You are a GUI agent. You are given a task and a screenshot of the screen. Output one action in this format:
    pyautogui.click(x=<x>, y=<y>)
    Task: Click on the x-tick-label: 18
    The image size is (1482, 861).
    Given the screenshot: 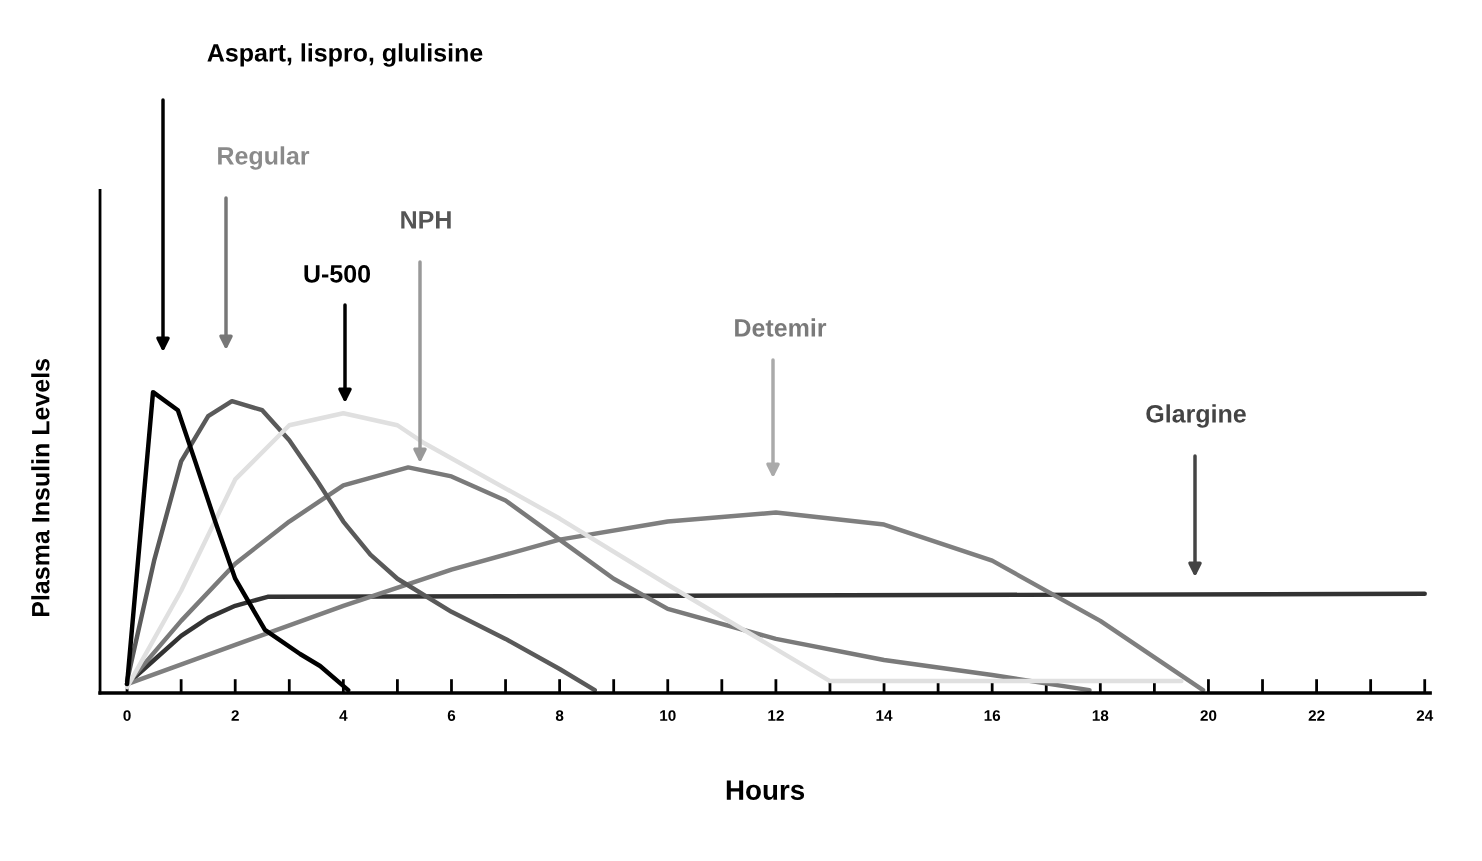 What is the action you would take?
    pyautogui.click(x=1100, y=715)
    